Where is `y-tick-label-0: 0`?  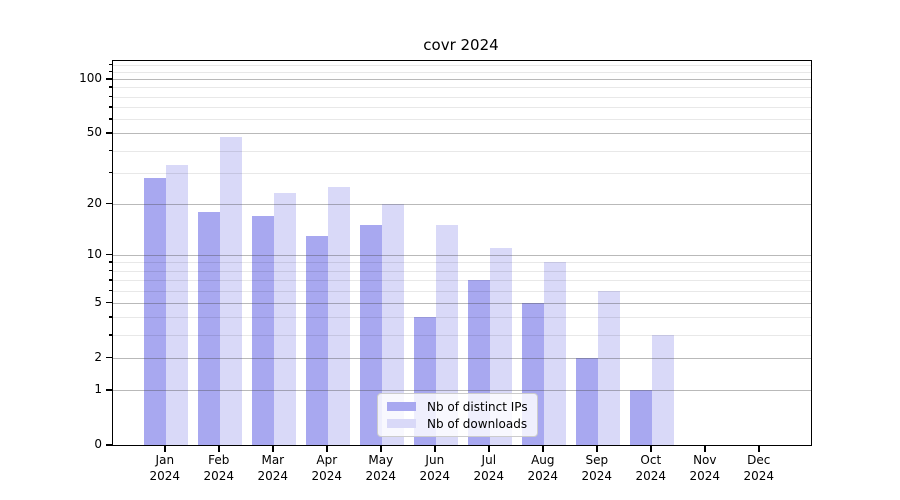
y-tick-label-0: 0 is located at coordinates (98, 444).